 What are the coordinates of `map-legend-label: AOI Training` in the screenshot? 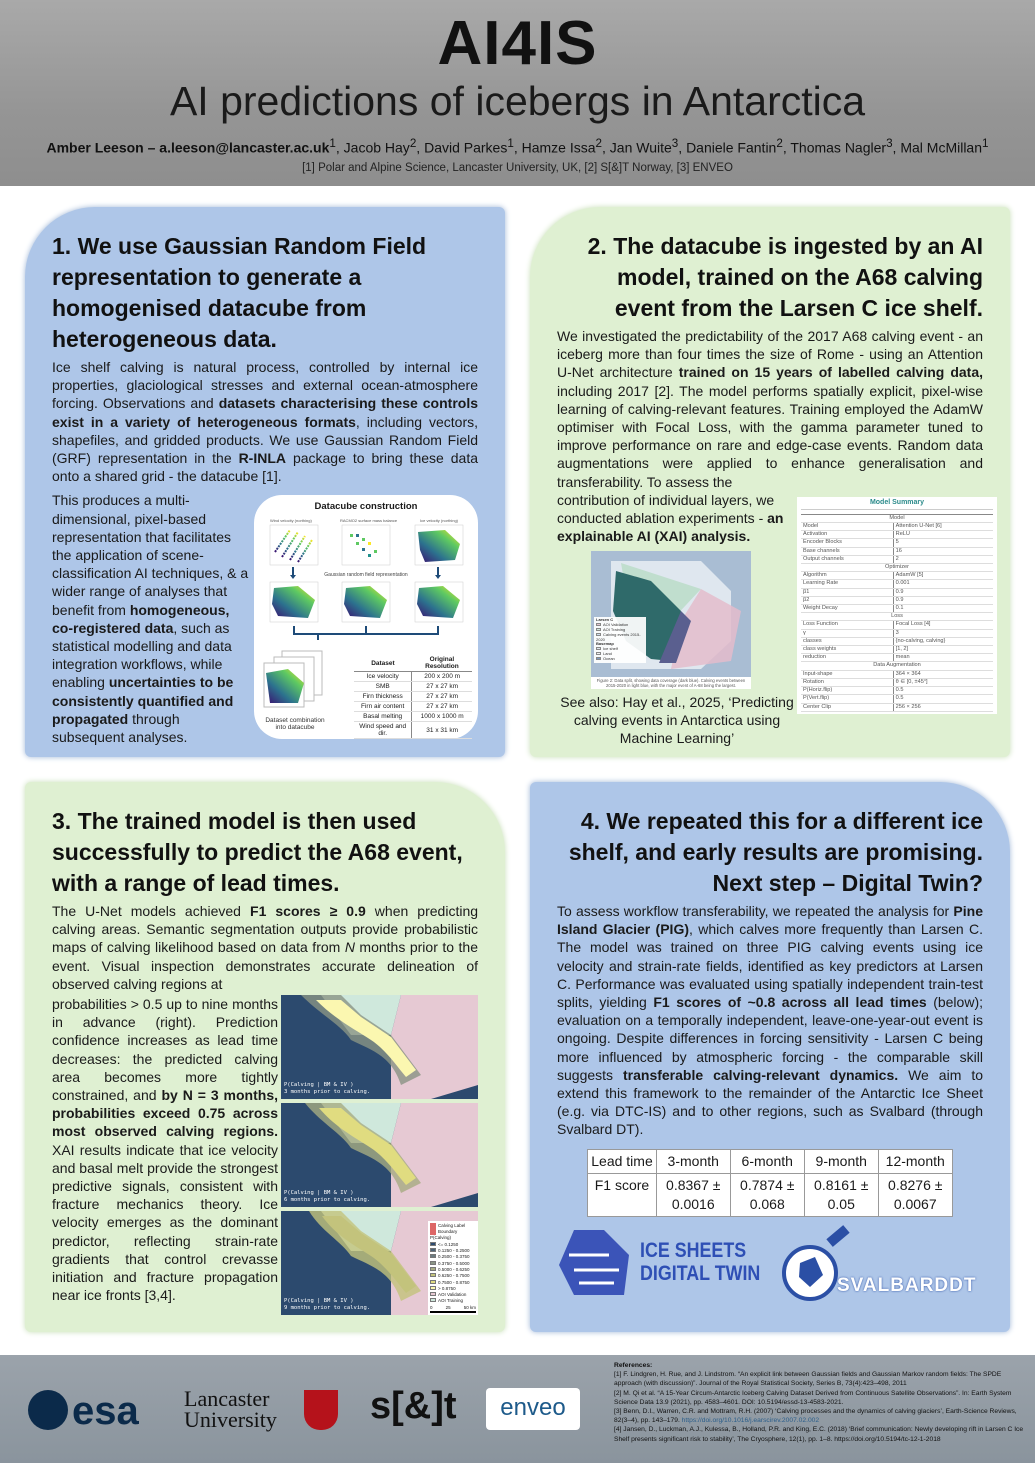 It's located at (614, 630).